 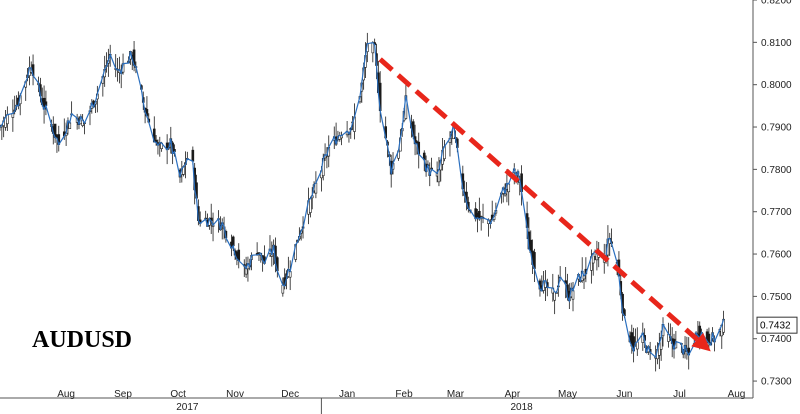 What do you see at coordinates (347, 394) in the screenshot?
I see `x-tick-label: Jan` at bounding box center [347, 394].